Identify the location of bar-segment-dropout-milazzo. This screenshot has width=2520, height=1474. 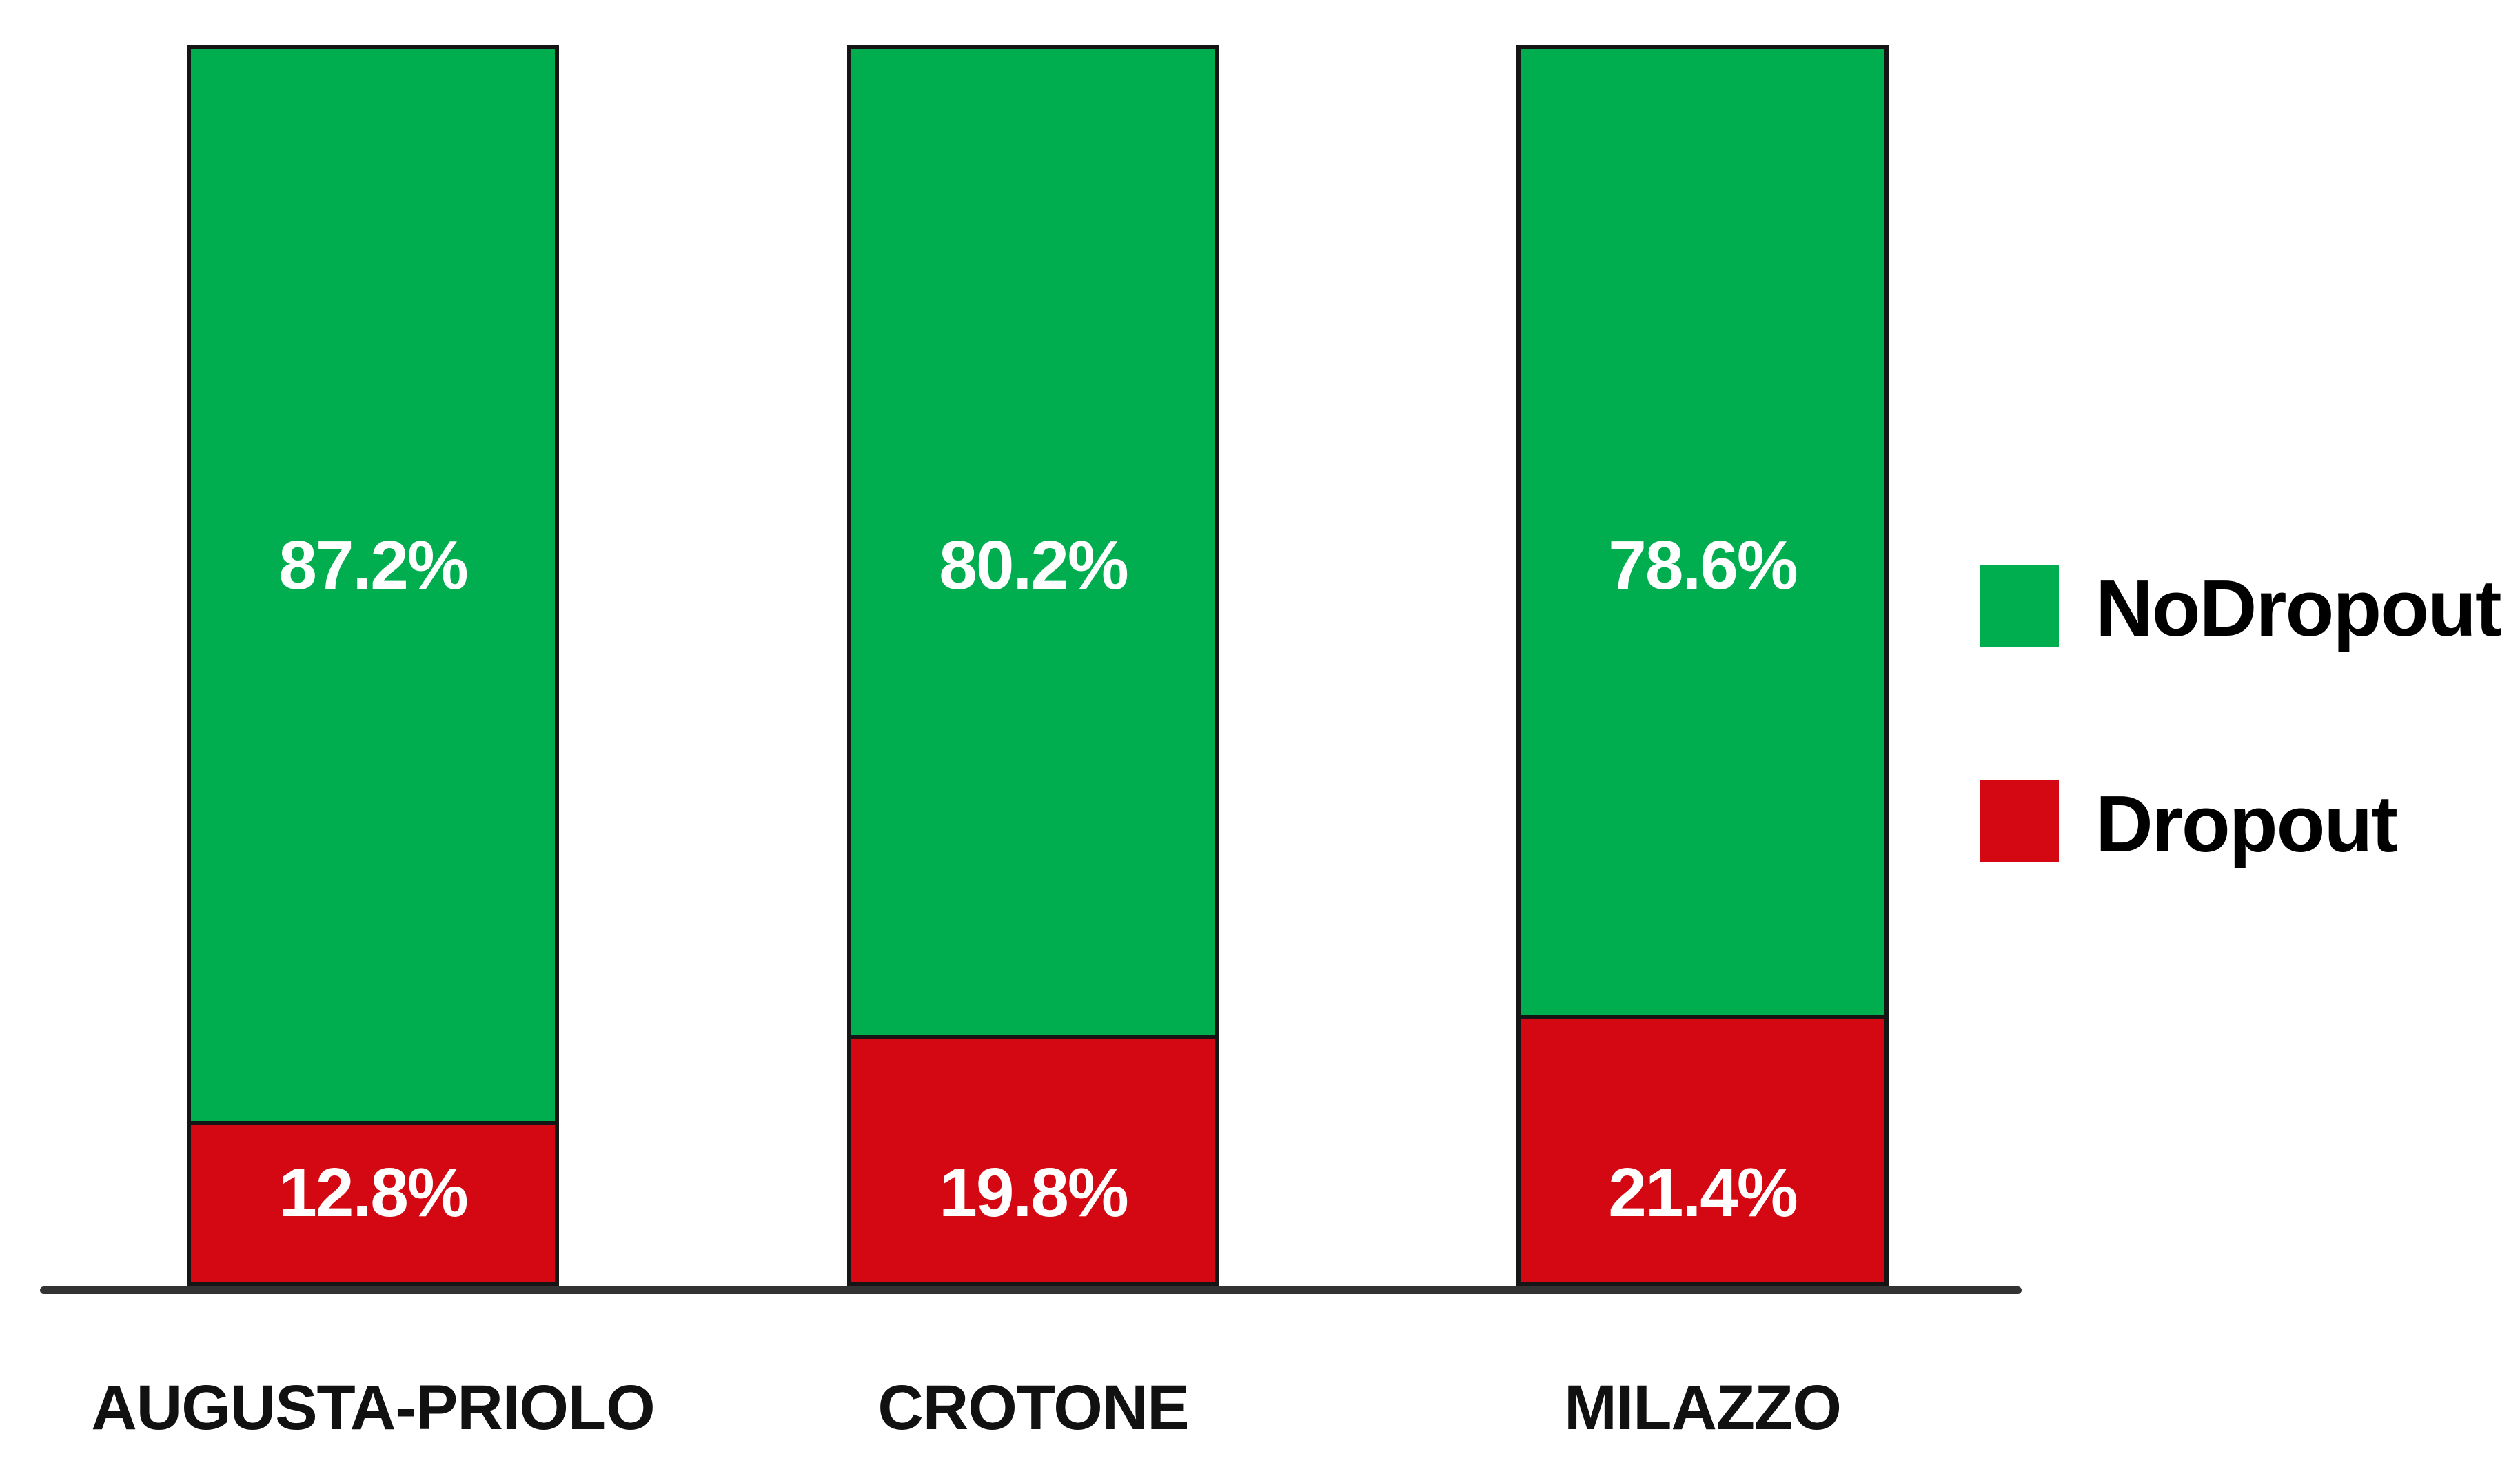
(1702, 1148).